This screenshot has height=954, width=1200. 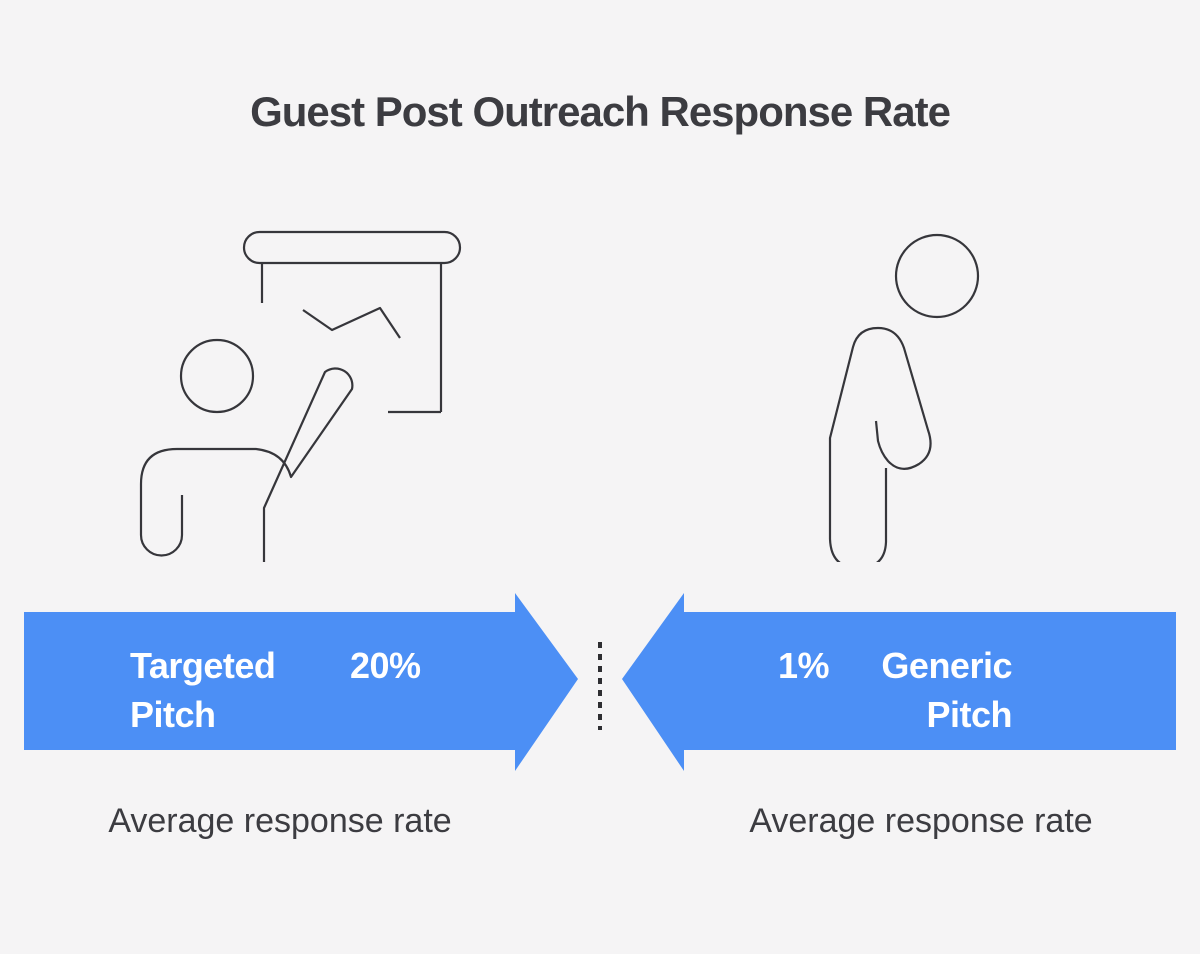 What do you see at coordinates (600, 686) in the screenshot?
I see `dashed-divider-line` at bounding box center [600, 686].